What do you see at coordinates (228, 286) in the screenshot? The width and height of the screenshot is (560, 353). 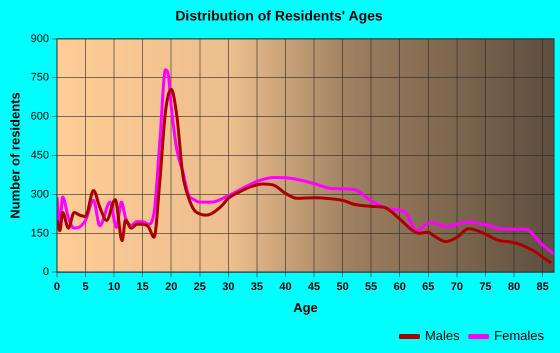 I see `x-tick-label: 30` at bounding box center [228, 286].